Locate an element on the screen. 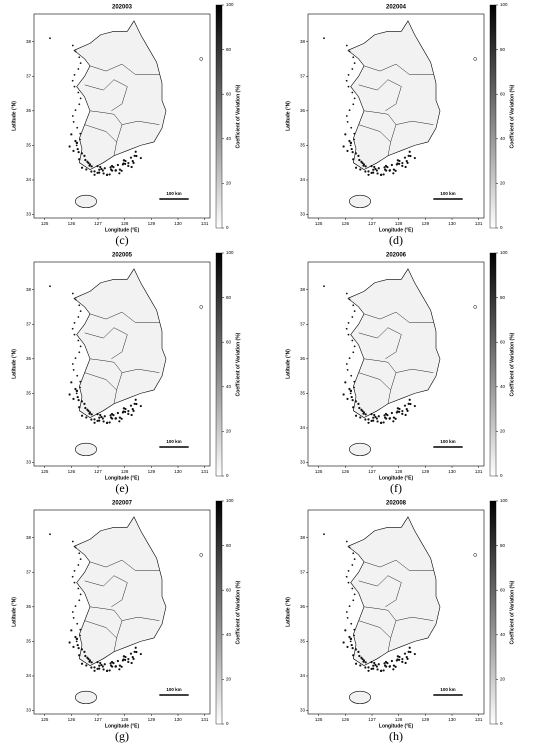  y-tick-label: 38 is located at coordinates (303, 289).